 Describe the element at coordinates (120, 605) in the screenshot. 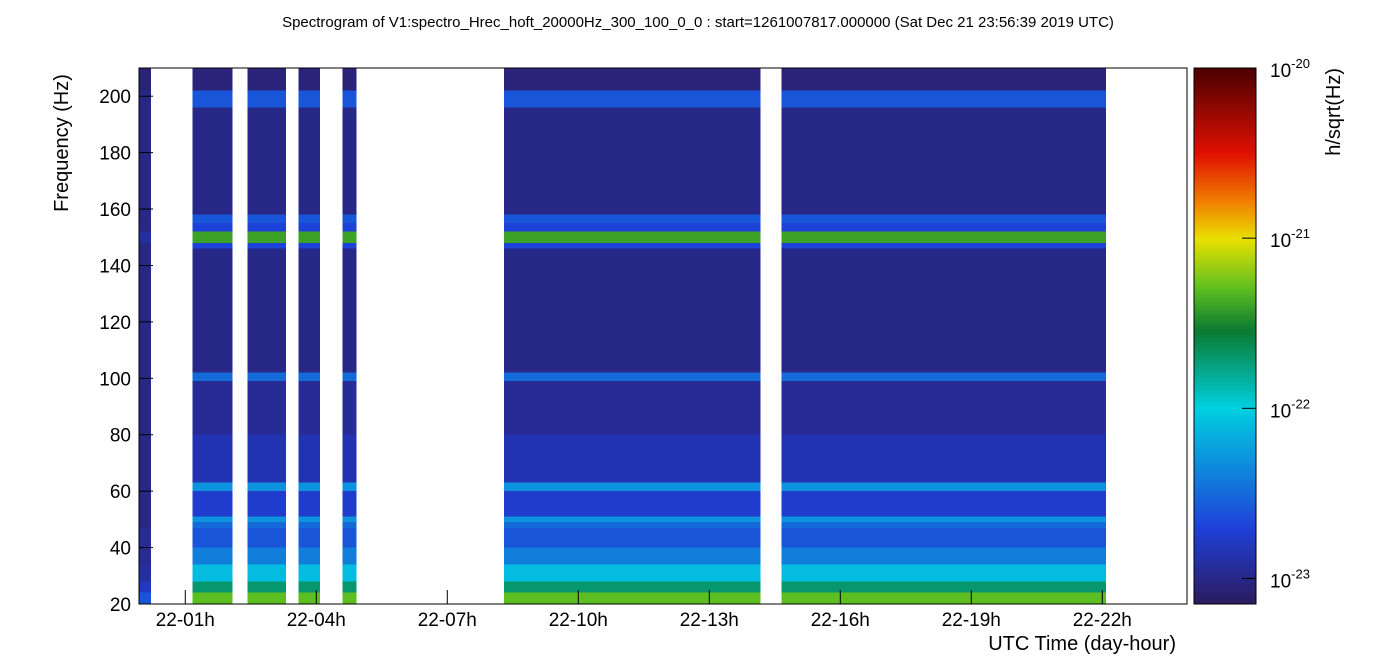

I see `y-tick-label: 20` at that location.